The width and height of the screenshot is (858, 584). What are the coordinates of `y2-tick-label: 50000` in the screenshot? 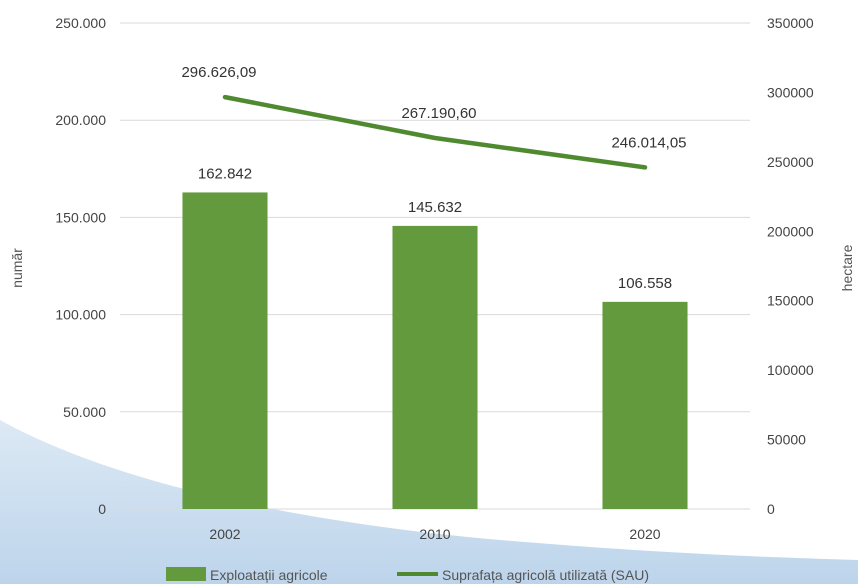 It's located at (786, 440).